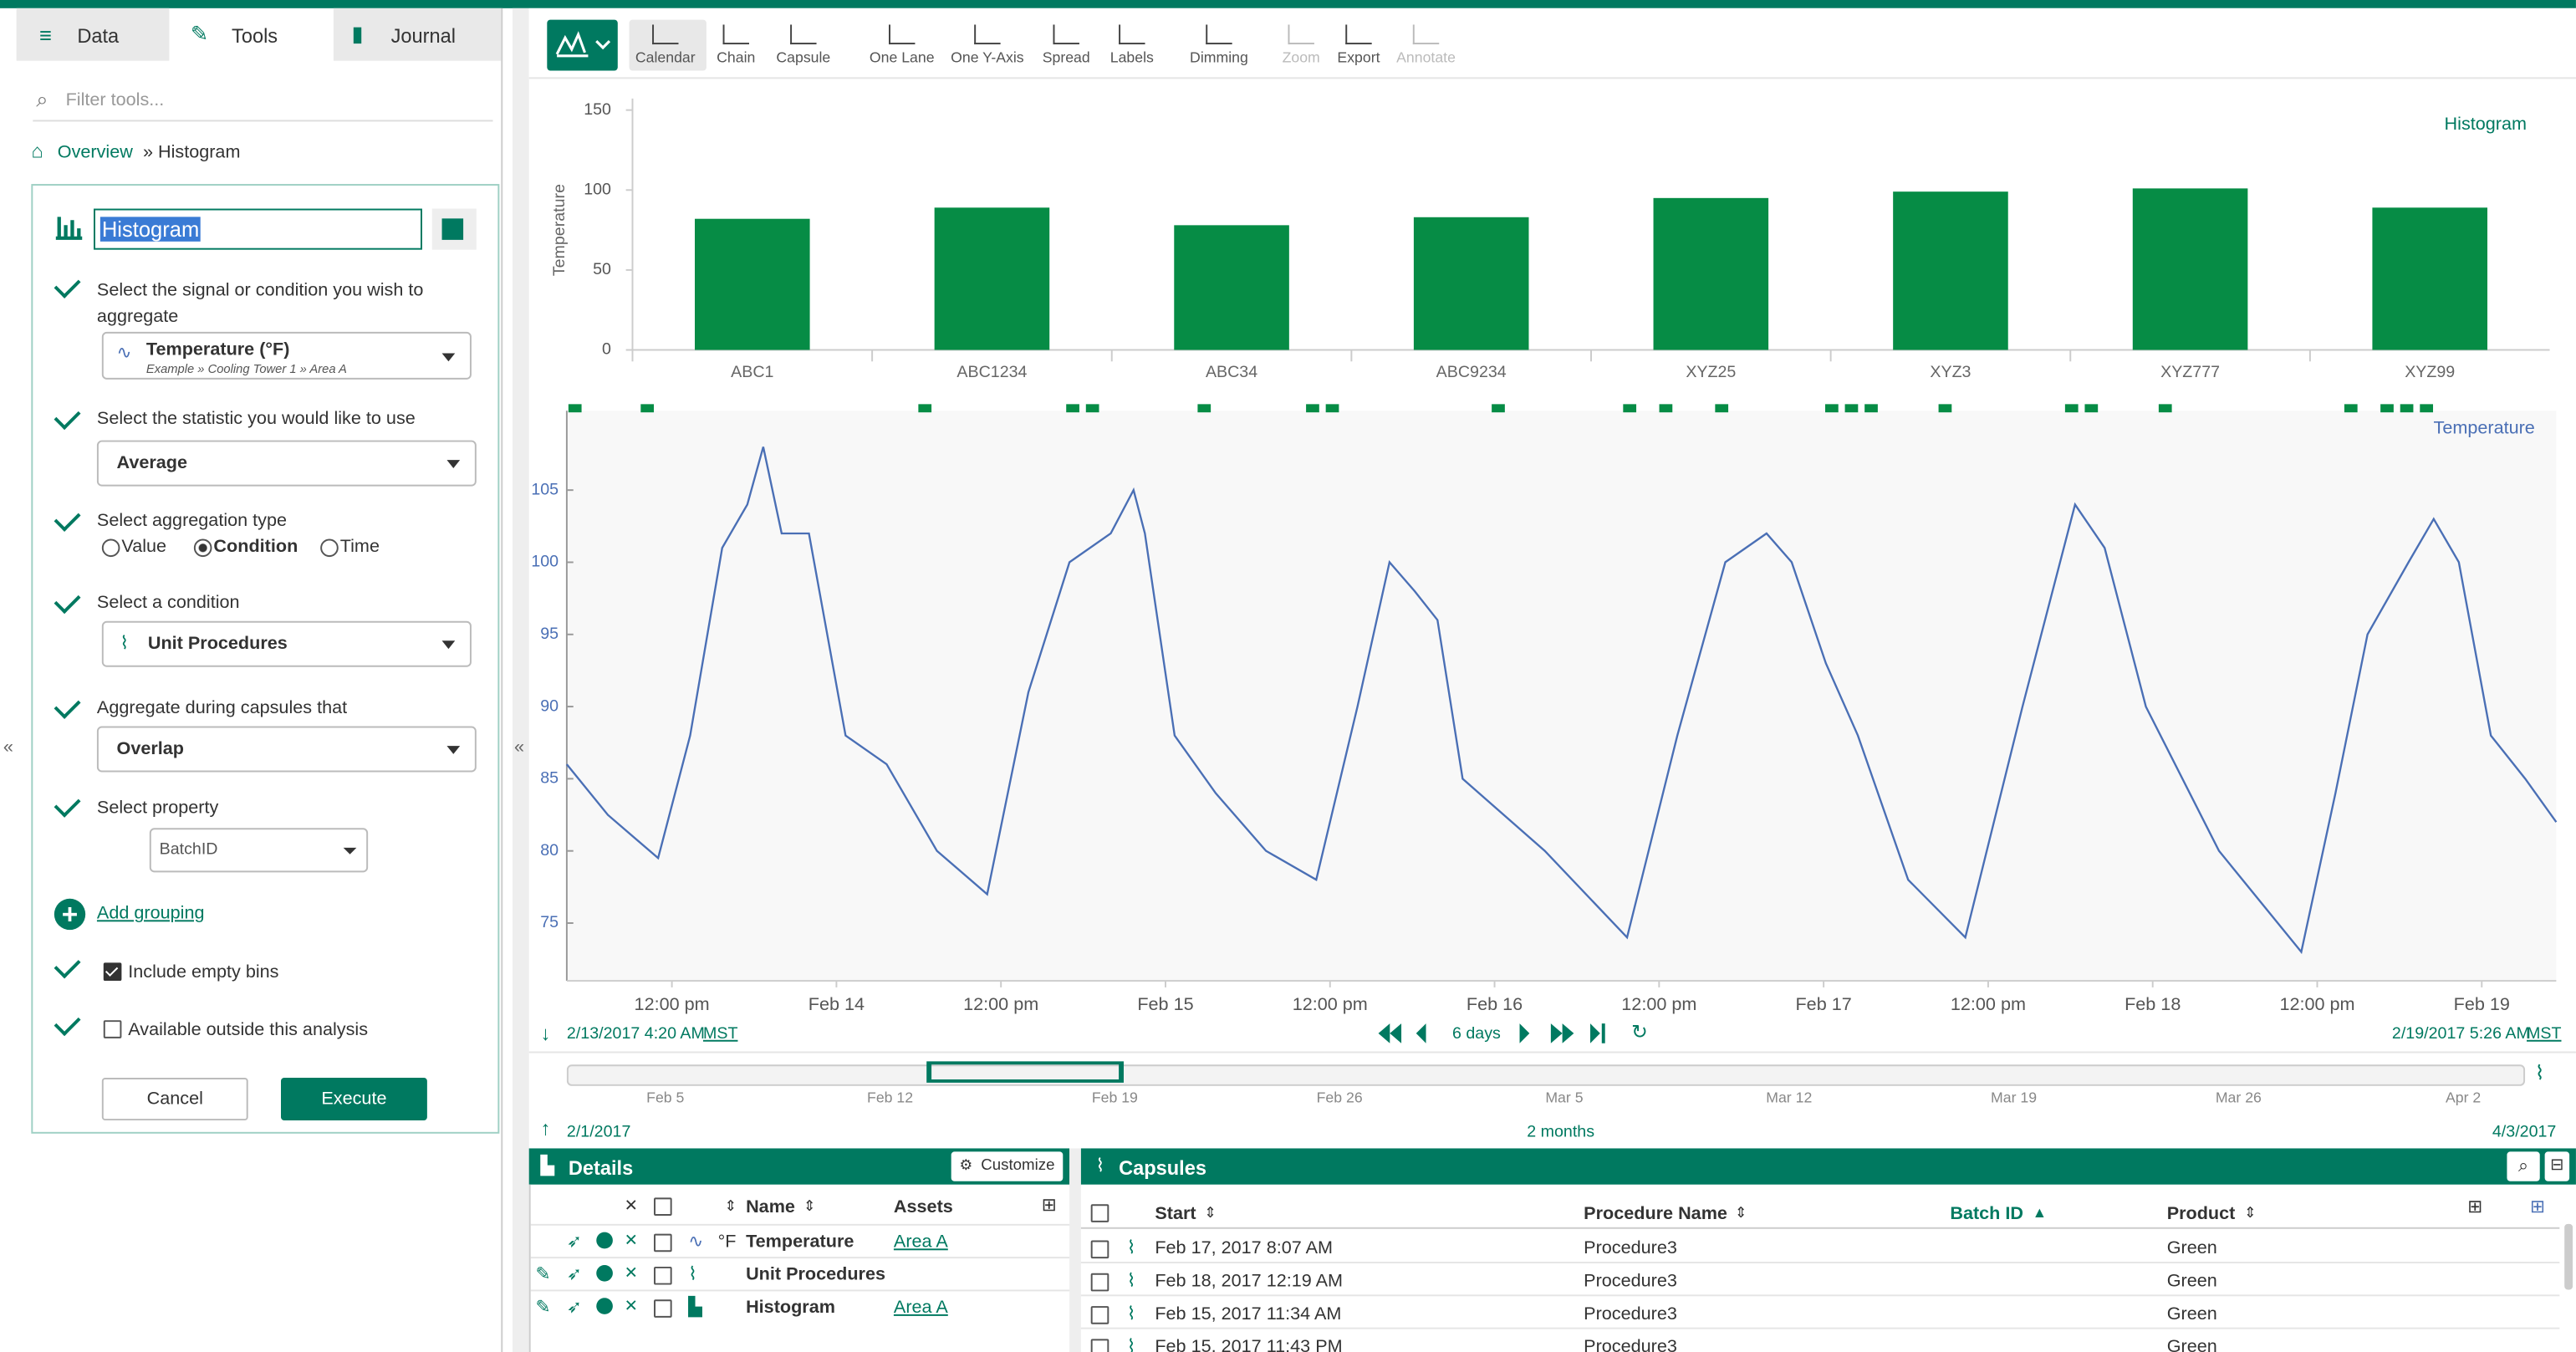 Image resolution: width=2576 pixels, height=1352 pixels. Describe the element at coordinates (287, 749) in the screenshot. I see `capsule-mode-select` at that location.